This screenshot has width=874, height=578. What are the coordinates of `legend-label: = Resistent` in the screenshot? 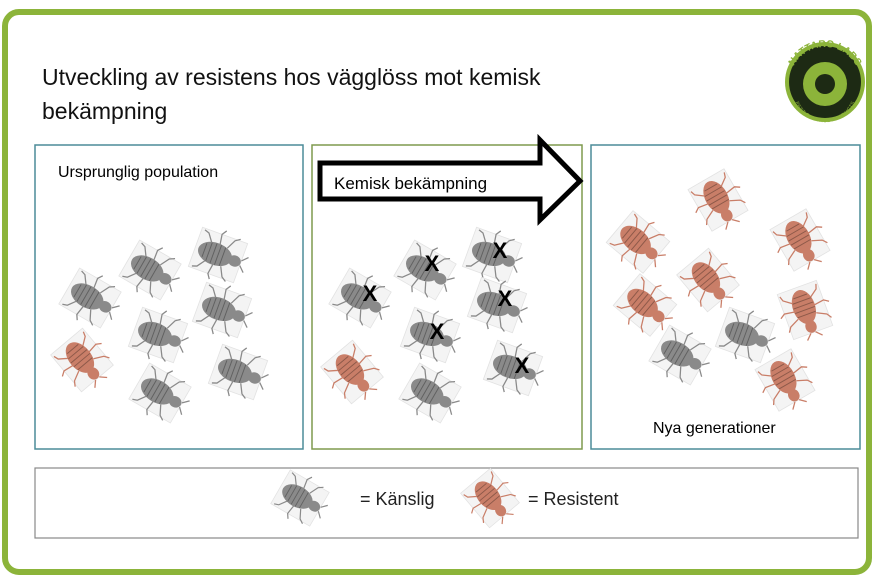 It's located at (573, 499).